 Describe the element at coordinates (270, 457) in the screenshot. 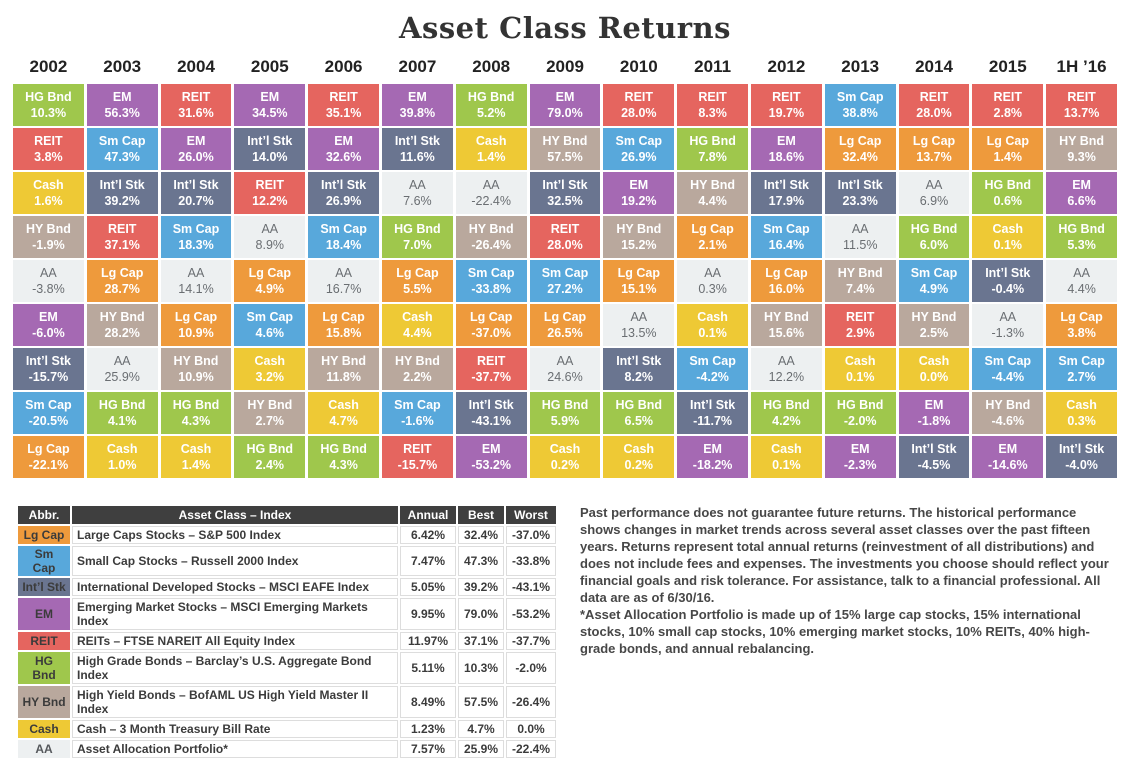

I see `return-cell: HG Bnd 2.4%` at that location.